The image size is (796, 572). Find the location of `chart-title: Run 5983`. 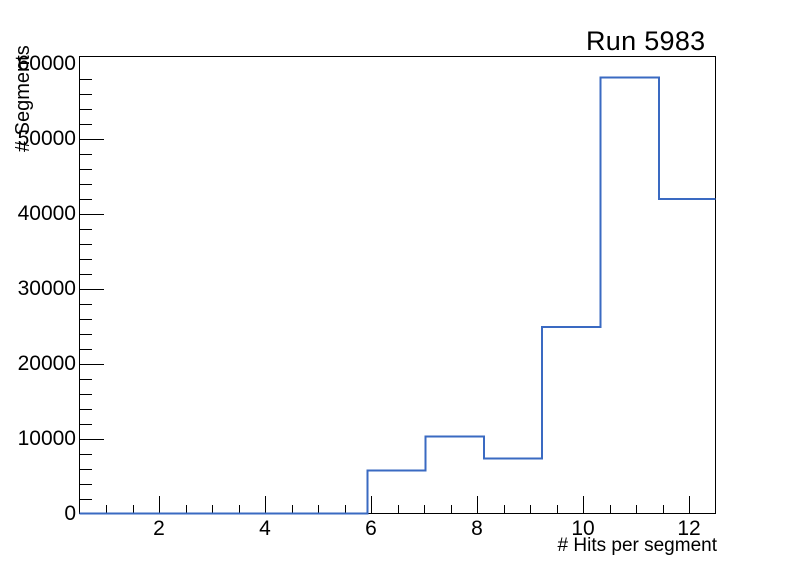

chart-title: Run 5983 is located at coordinates (646, 41).